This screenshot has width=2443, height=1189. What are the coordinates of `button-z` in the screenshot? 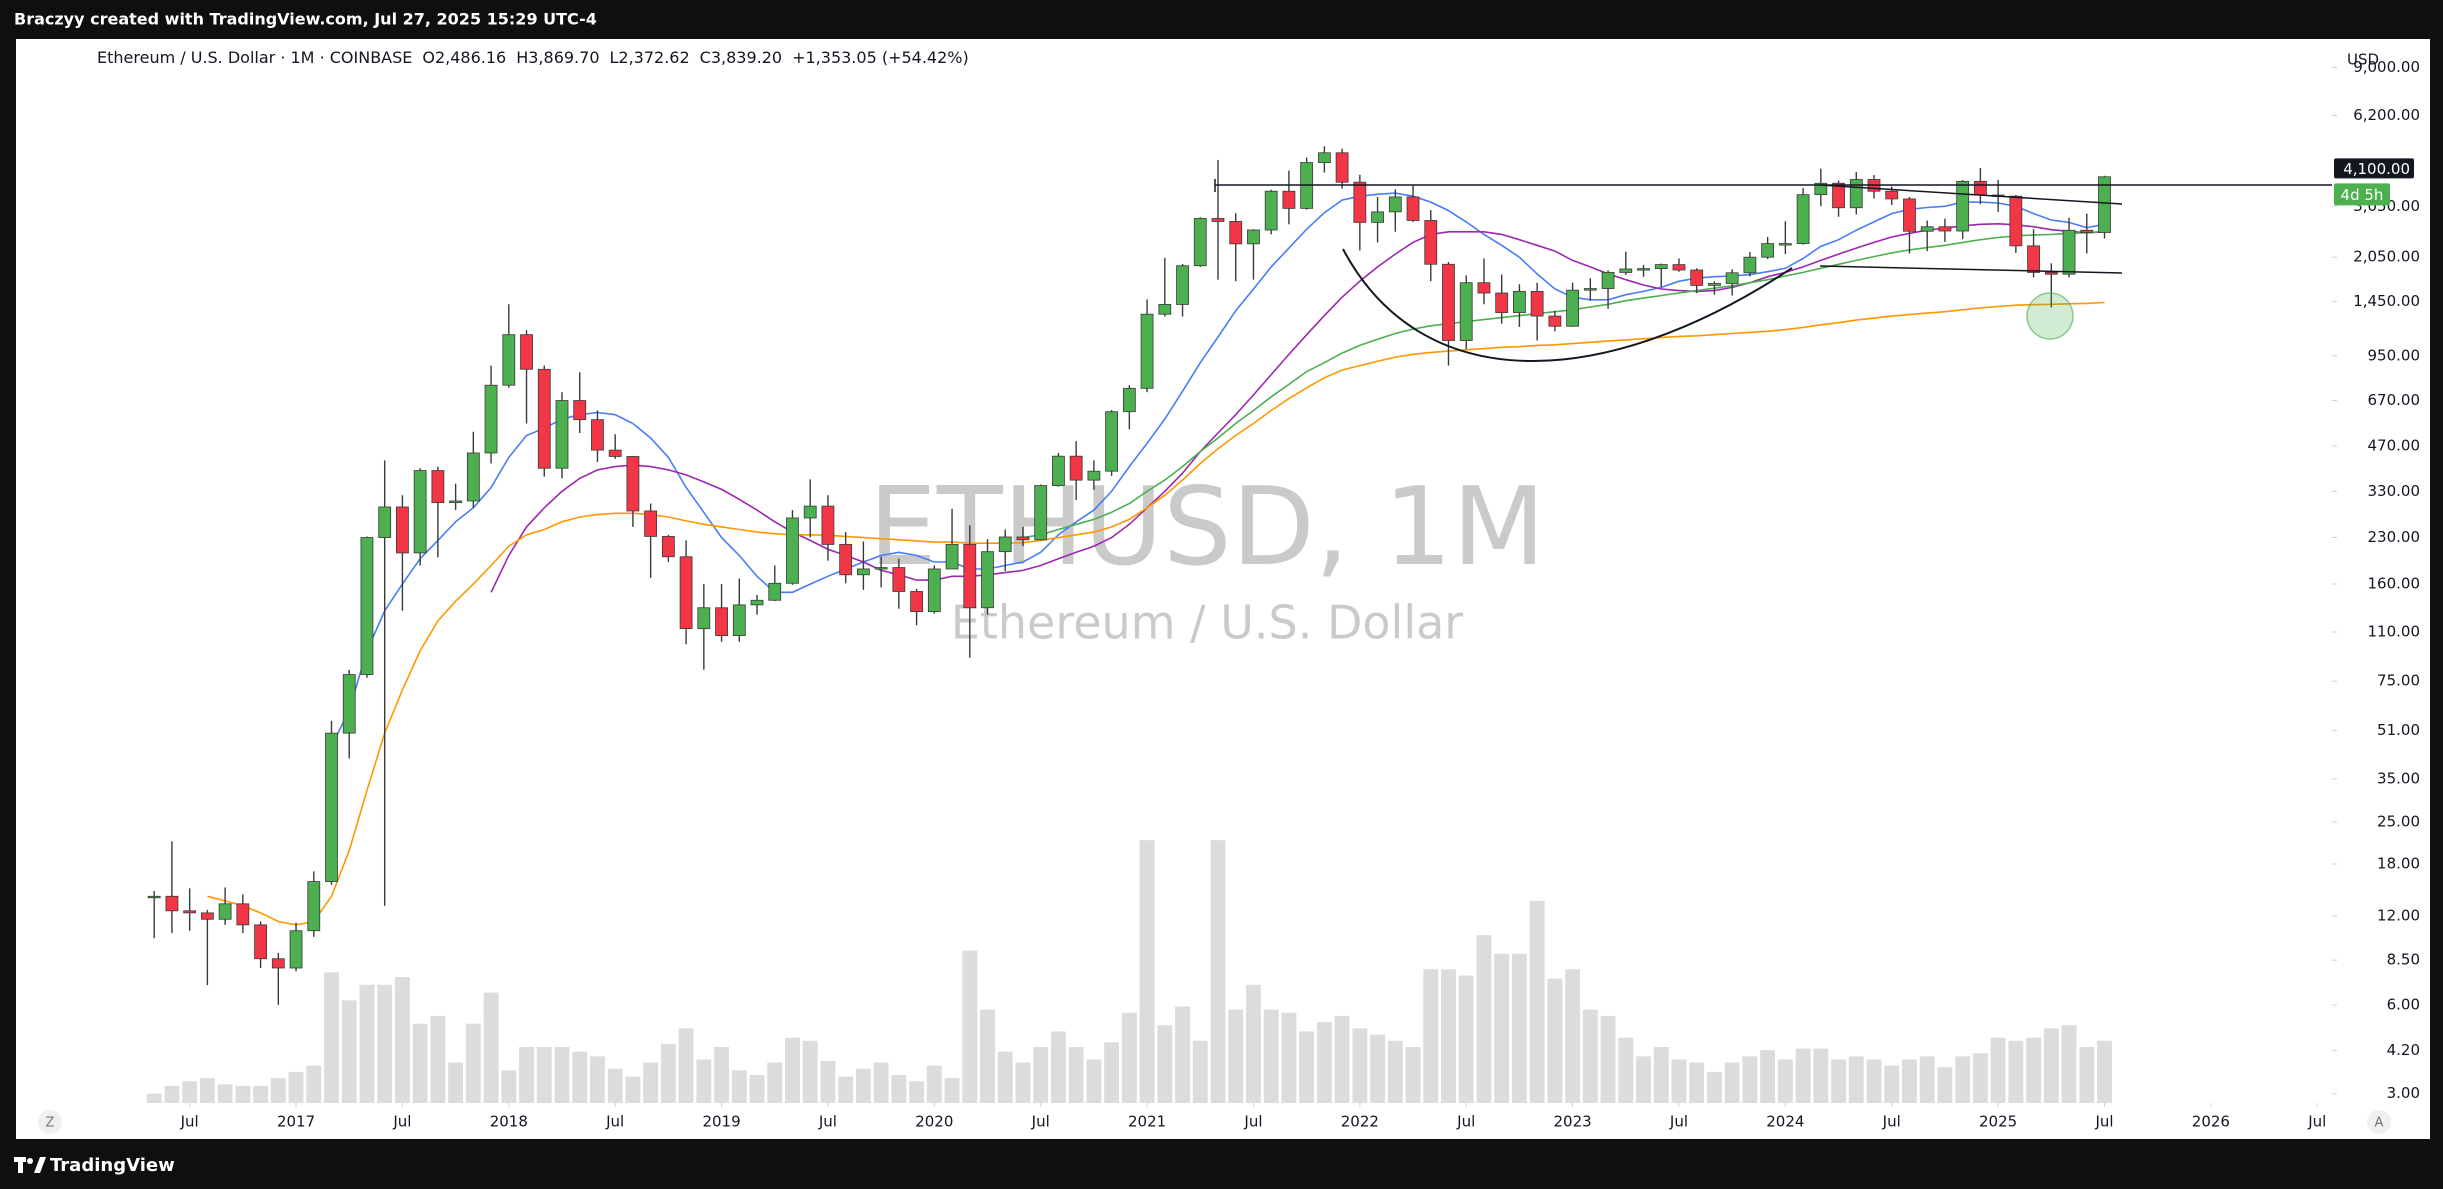 It's located at (50, 1122).